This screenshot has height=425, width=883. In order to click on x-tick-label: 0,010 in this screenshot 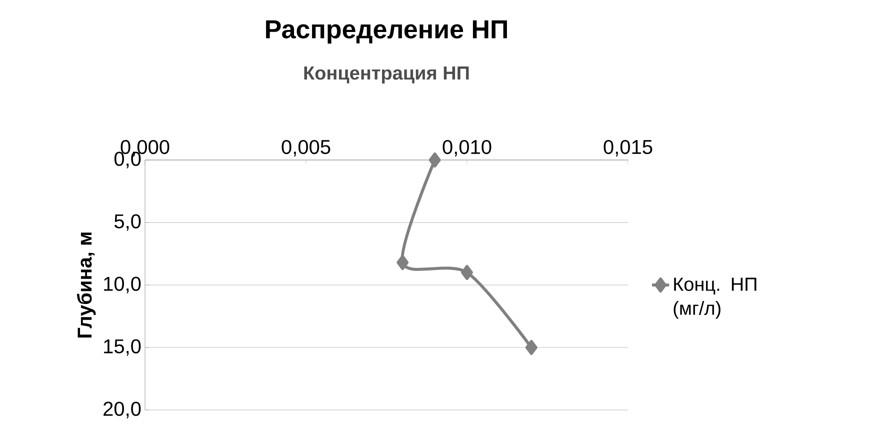, I will do `click(467, 148)`.